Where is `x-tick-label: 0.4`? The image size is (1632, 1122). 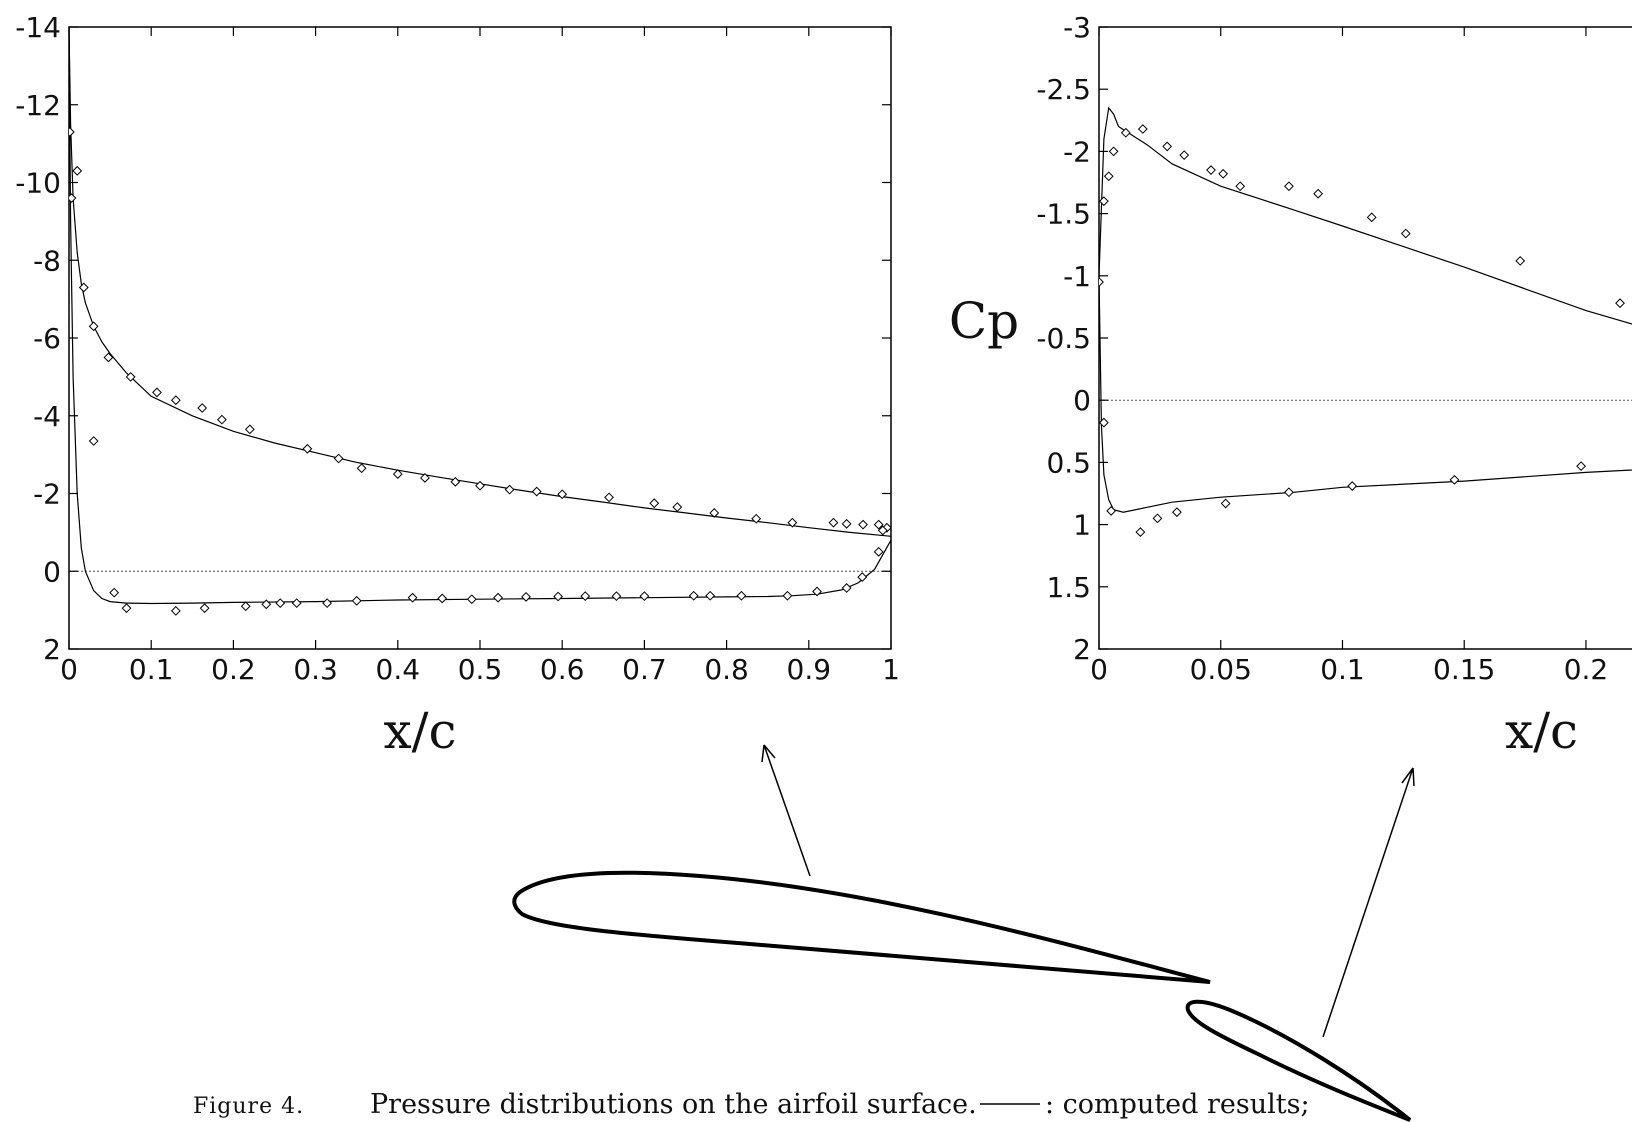 x-tick-label: 0.4 is located at coordinates (398, 669).